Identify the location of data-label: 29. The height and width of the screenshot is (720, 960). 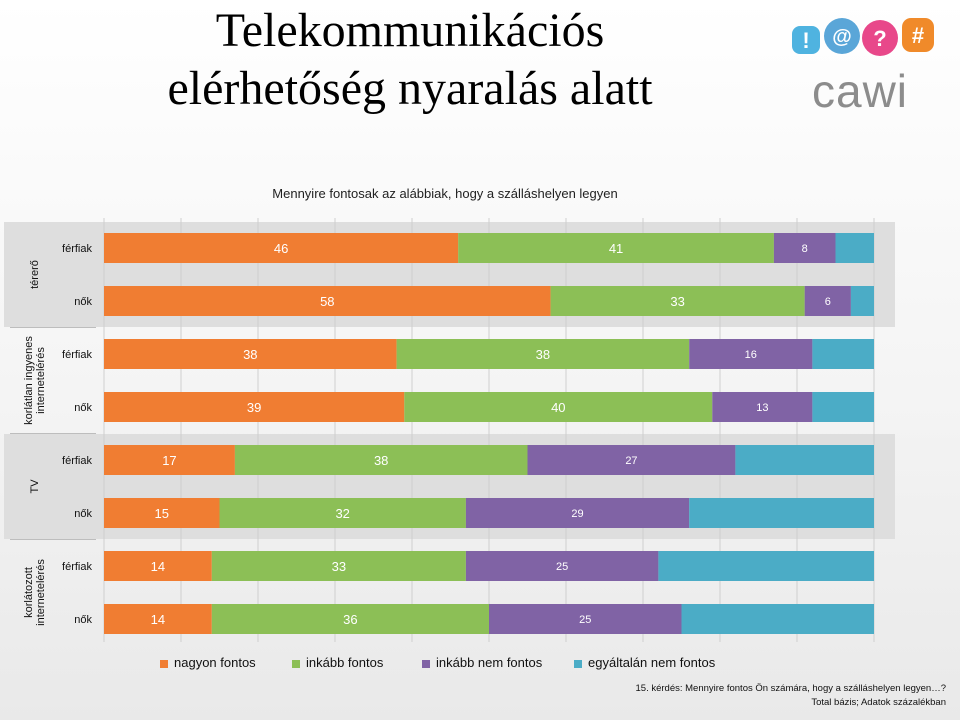
(577, 514).